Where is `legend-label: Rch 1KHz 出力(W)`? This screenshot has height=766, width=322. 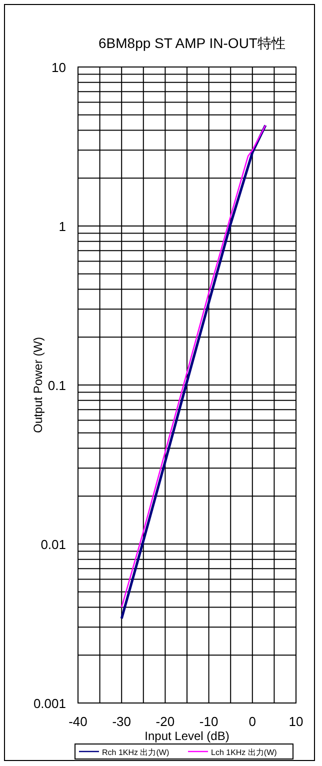 legend-label: Rch 1KHz 出力(W) is located at coordinates (136, 752).